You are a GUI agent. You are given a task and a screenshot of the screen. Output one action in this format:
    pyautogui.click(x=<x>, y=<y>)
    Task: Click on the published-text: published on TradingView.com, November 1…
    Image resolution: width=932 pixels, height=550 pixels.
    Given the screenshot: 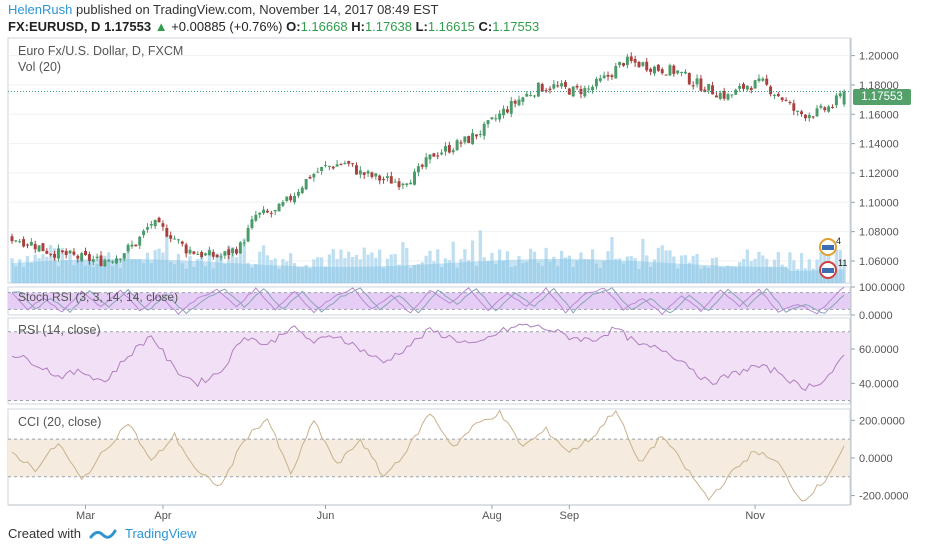 What is the action you would take?
    pyautogui.click(x=257, y=9)
    